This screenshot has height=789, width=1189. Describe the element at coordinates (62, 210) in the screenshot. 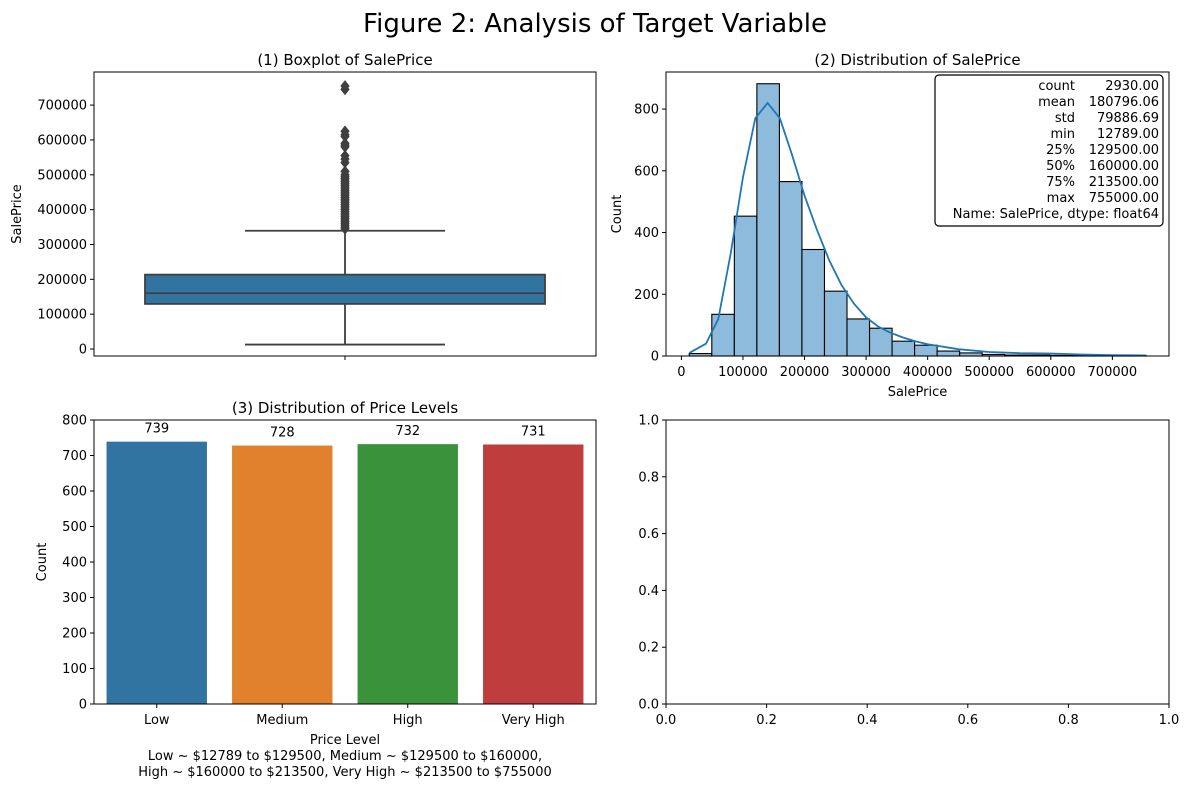

I see `y-tick-label: 400000` at that location.